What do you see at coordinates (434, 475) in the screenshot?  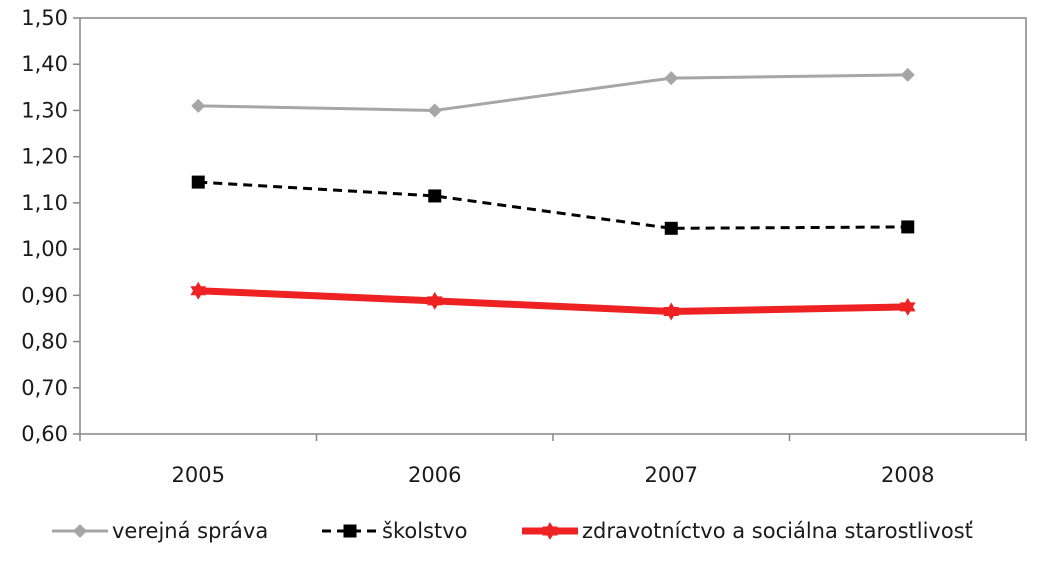 I see `x-tick-label: 2006` at bounding box center [434, 475].